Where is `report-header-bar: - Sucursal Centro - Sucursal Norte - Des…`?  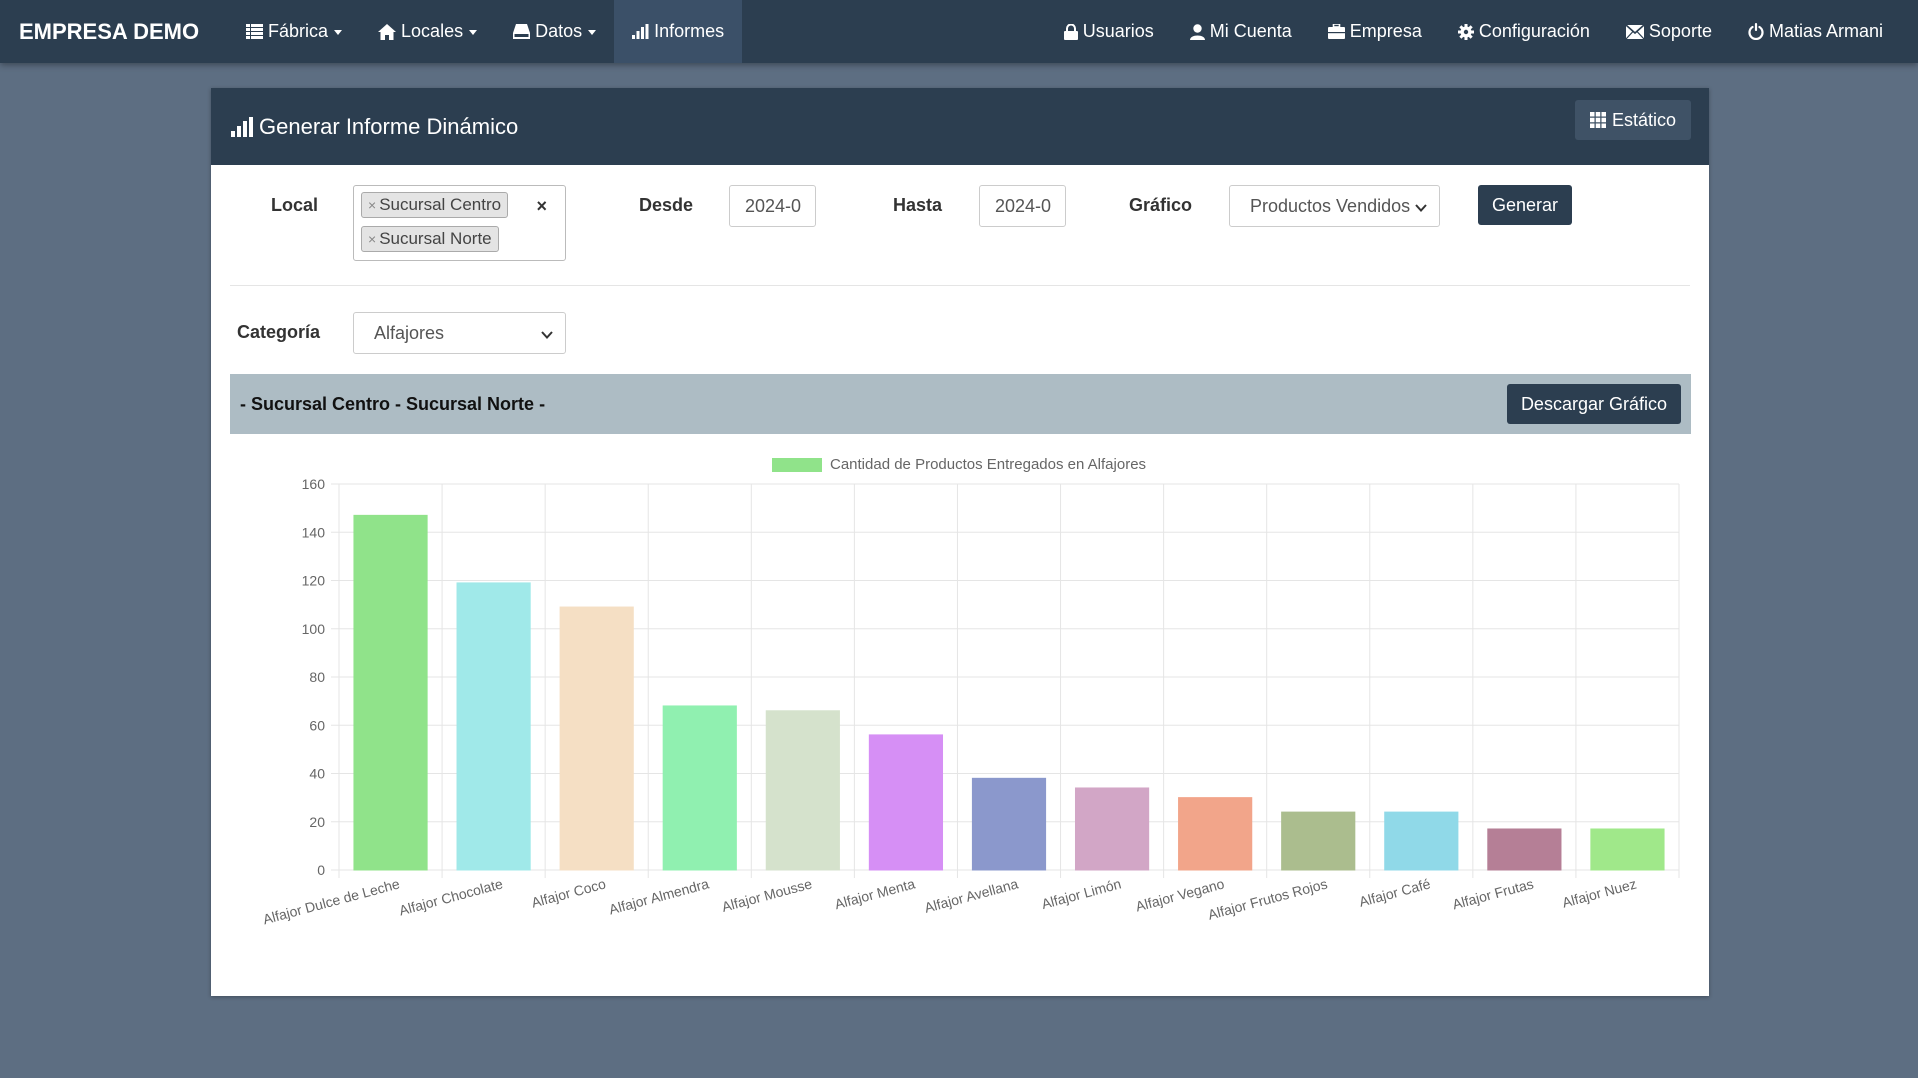 report-header-bar: - Sucursal Centro - Sucursal Norte - Des… is located at coordinates (960, 404).